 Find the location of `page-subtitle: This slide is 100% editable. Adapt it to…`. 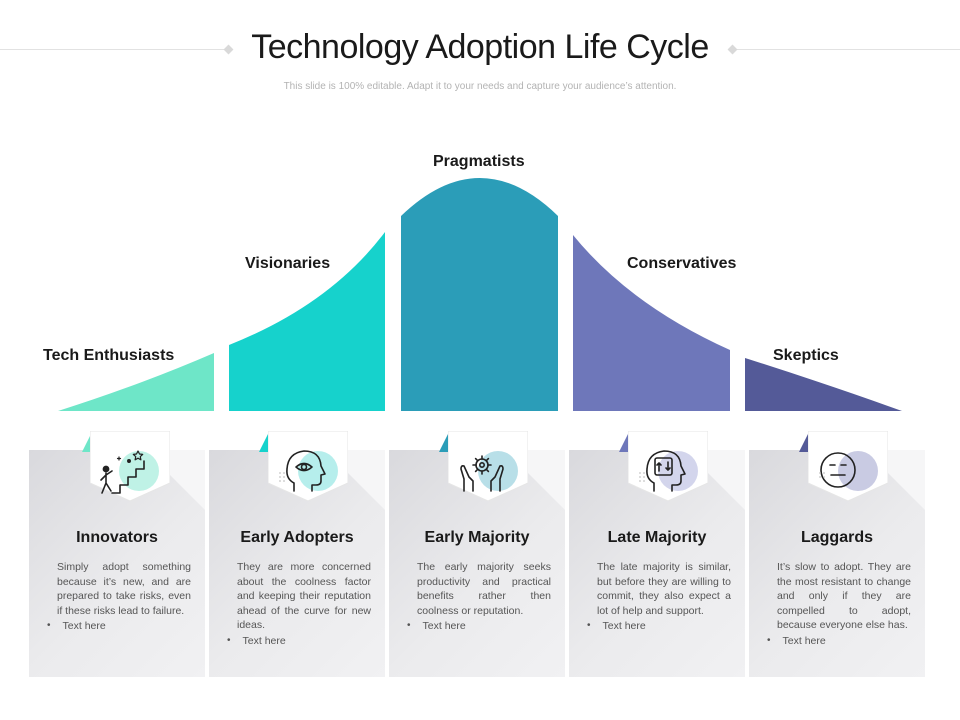

page-subtitle: This slide is 100% editable. Adapt it to… is located at coordinates (480, 86).